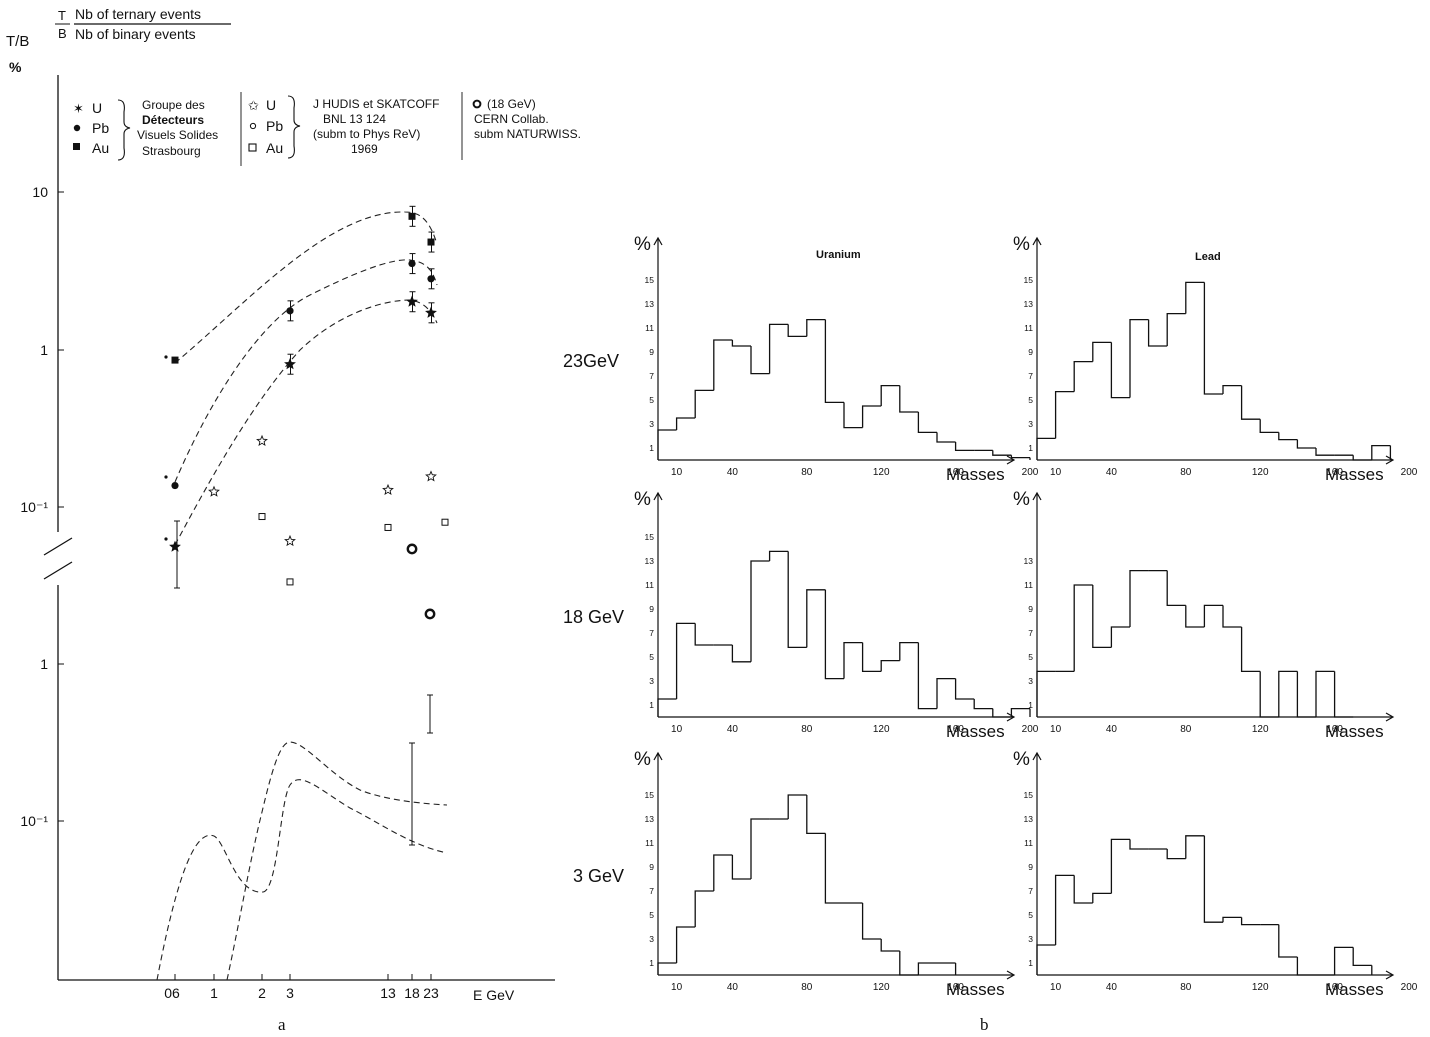  I want to click on legend-g1-source-2: Détecteurs, so click(173, 120).